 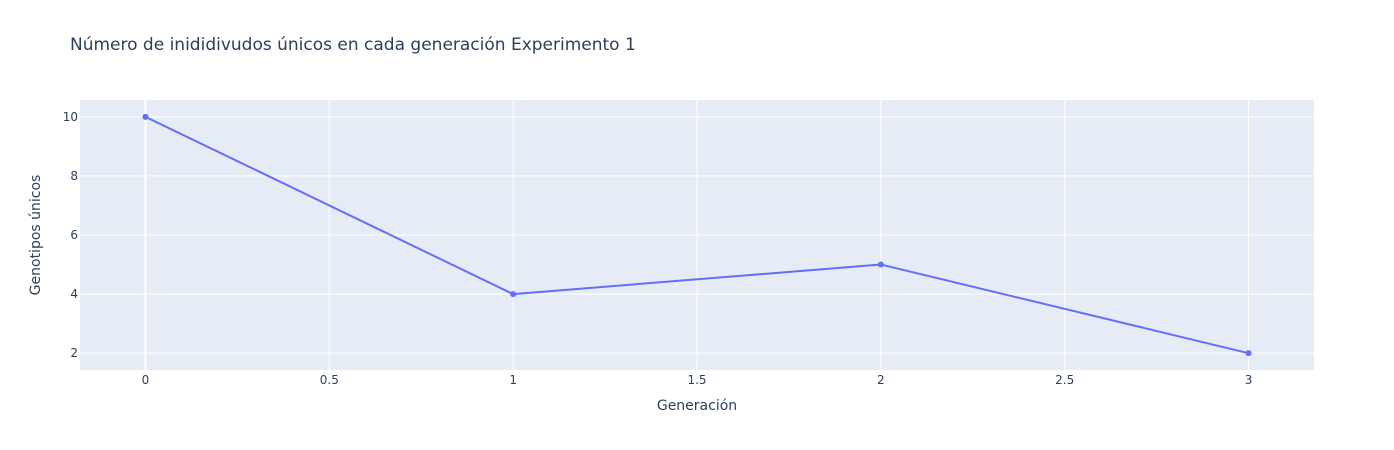 What do you see at coordinates (74, 235) in the screenshot?
I see `y-tick-label: 6` at bounding box center [74, 235].